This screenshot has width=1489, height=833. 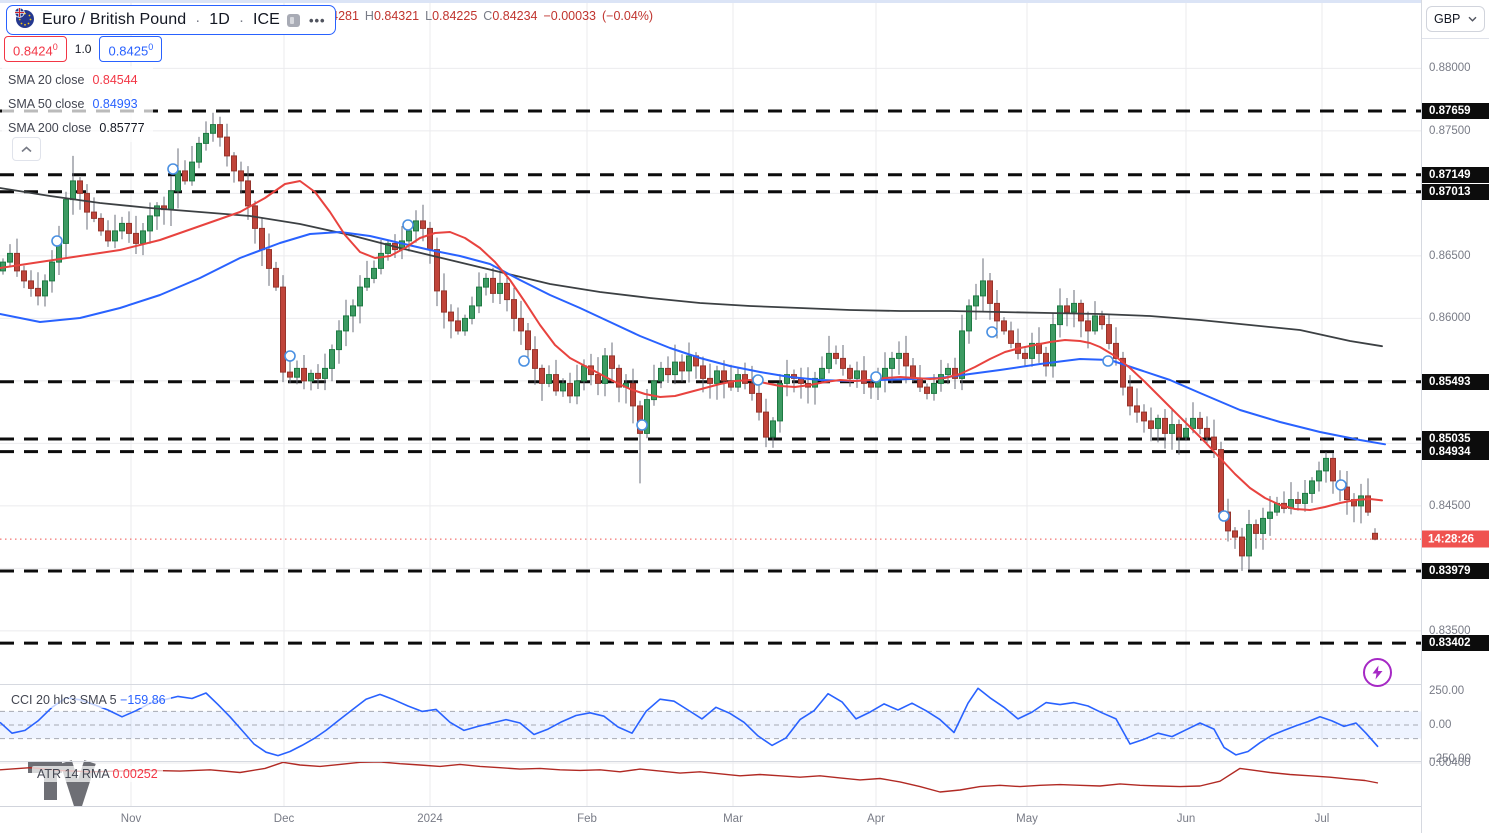 What do you see at coordinates (76, 128) in the screenshot?
I see `sma-legend-row: SMA 200 close 0.85777` at bounding box center [76, 128].